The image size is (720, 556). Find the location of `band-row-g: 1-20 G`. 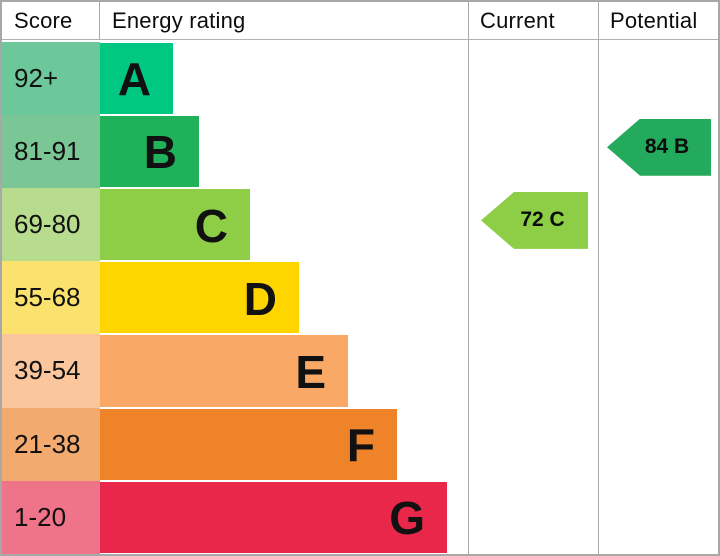

band-row-g: 1-20 G is located at coordinates (235, 517).